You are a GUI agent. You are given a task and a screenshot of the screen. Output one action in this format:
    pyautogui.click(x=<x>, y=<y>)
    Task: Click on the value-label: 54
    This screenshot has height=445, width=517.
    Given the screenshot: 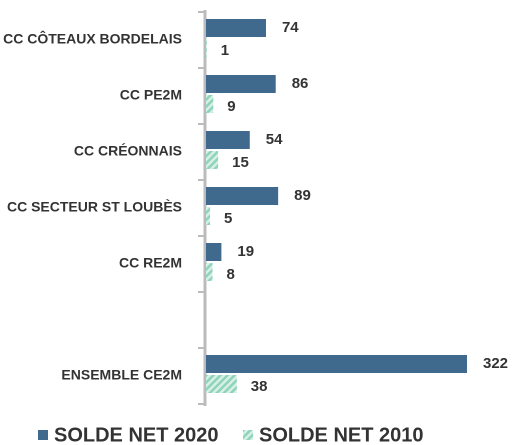 What is the action you would take?
    pyautogui.click(x=274, y=139)
    